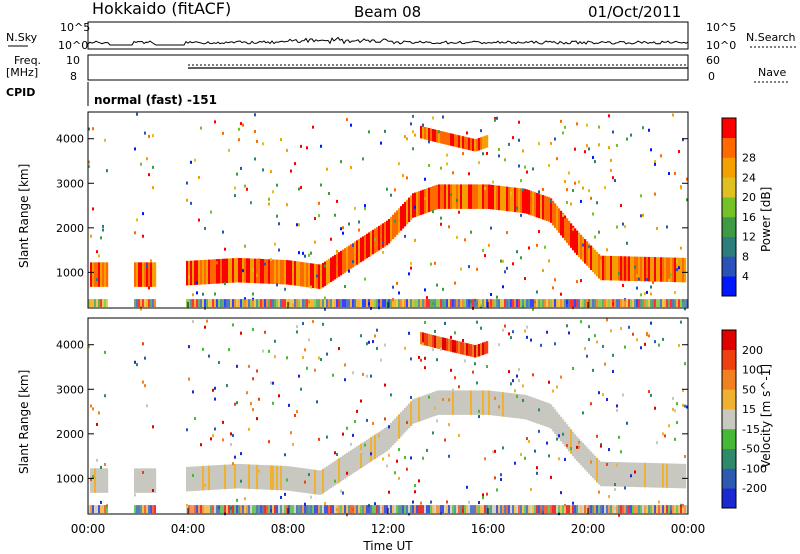  What do you see at coordinates (729, 478) in the screenshot?
I see `vel-bar-swatch` at bounding box center [729, 478].